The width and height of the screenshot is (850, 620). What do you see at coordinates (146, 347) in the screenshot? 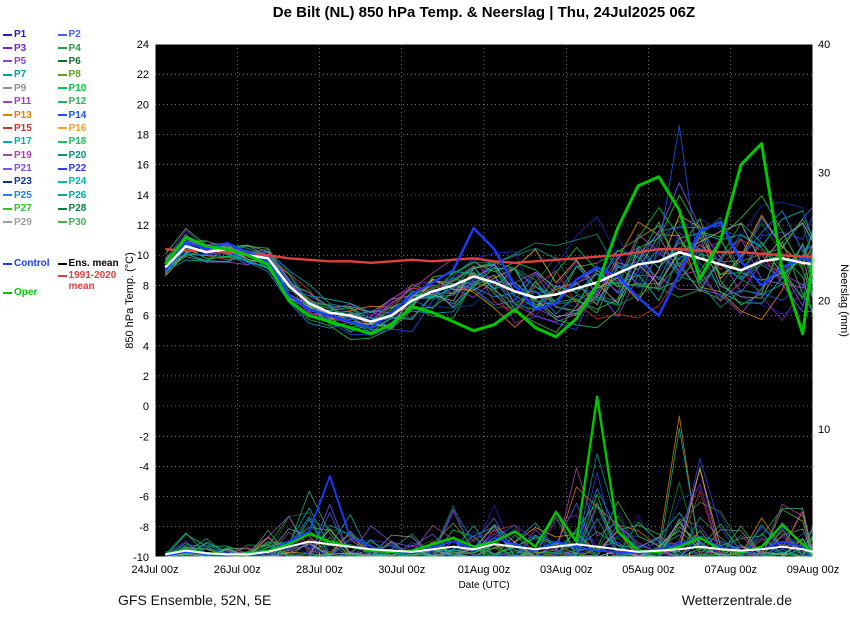
I see `left-ytick-label: 4` at bounding box center [146, 347].